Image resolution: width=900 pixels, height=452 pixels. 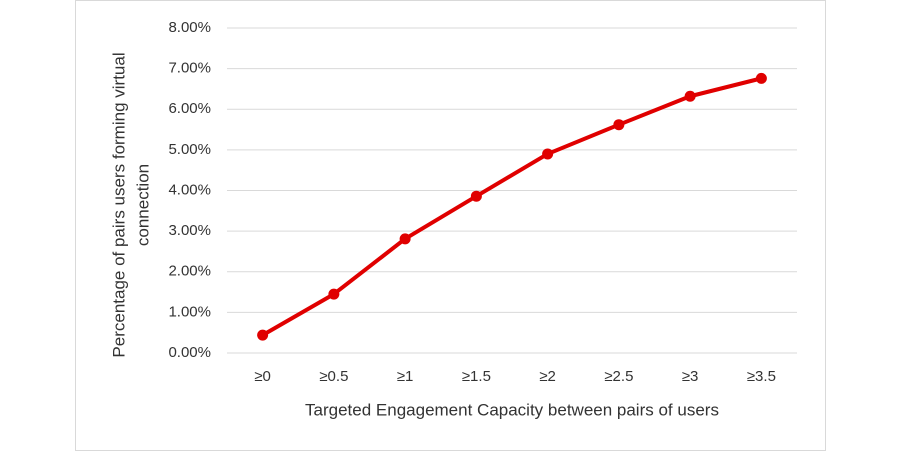 What do you see at coordinates (189, 311) in the screenshot?
I see `y-tick-label: 1.00%` at bounding box center [189, 311].